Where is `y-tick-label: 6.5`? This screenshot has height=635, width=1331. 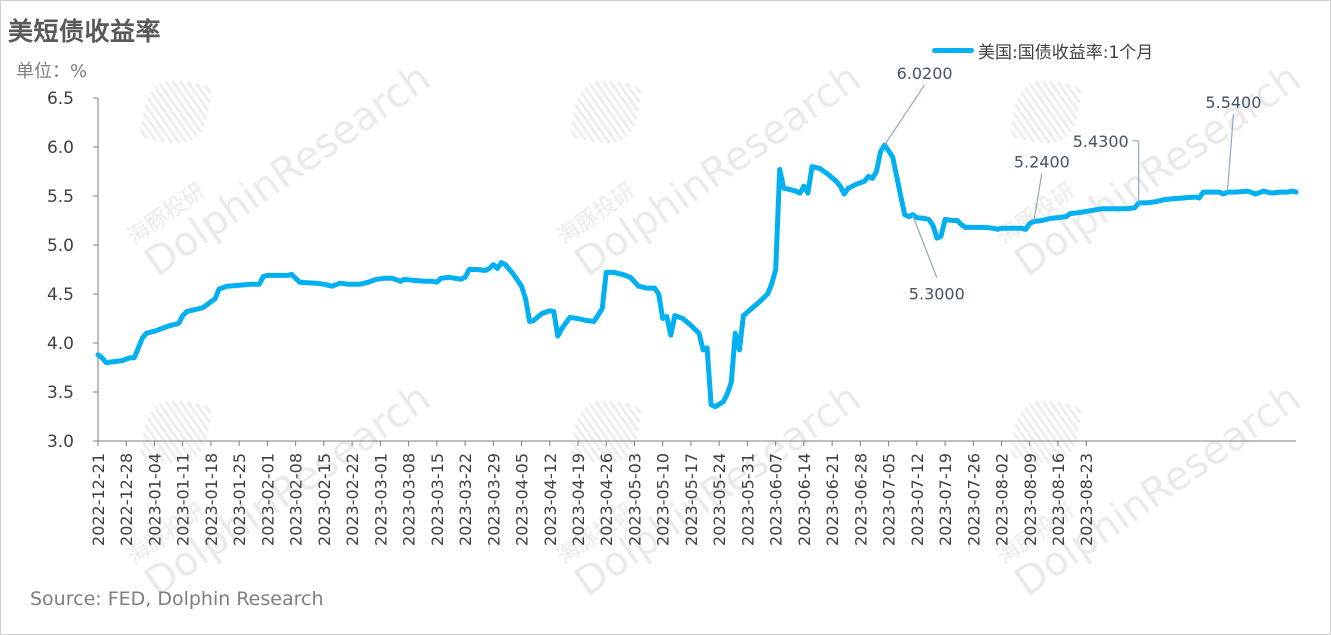 y-tick-label: 6.5 is located at coordinates (60, 99).